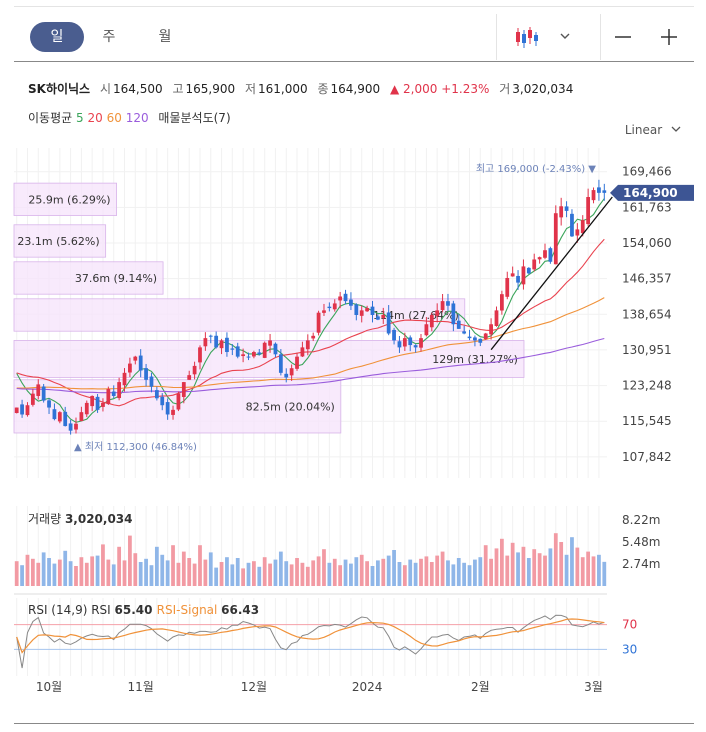 The width and height of the screenshot is (706, 732). What do you see at coordinates (629, 649) in the screenshot?
I see `rsi-level-label: 30` at bounding box center [629, 649].